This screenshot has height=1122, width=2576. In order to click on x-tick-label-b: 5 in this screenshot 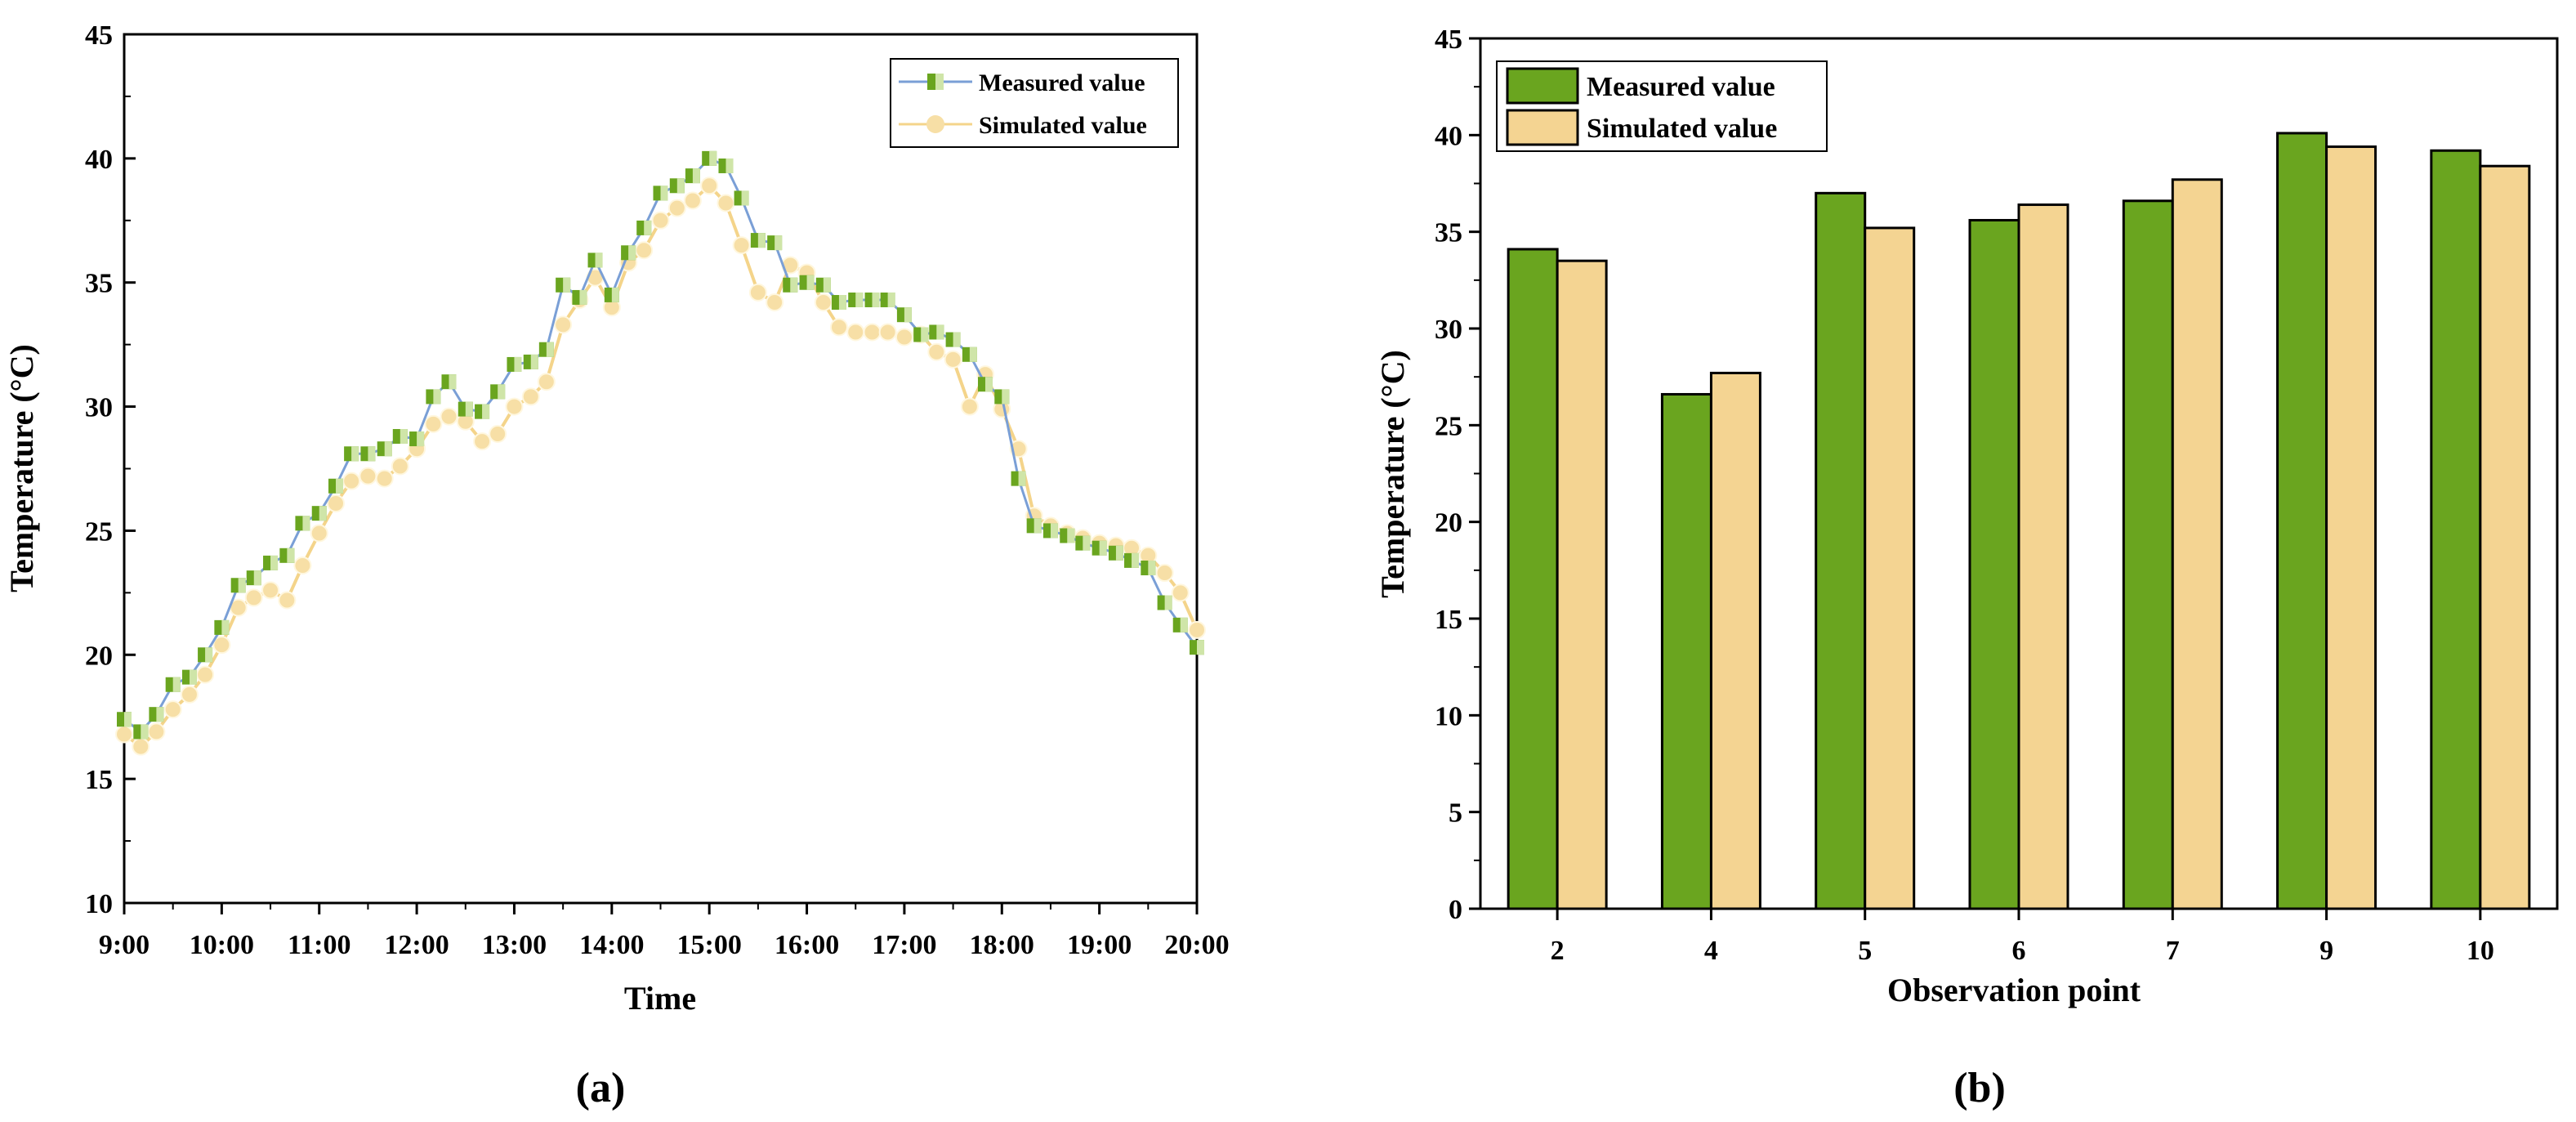, I will do `click(1865, 951)`.